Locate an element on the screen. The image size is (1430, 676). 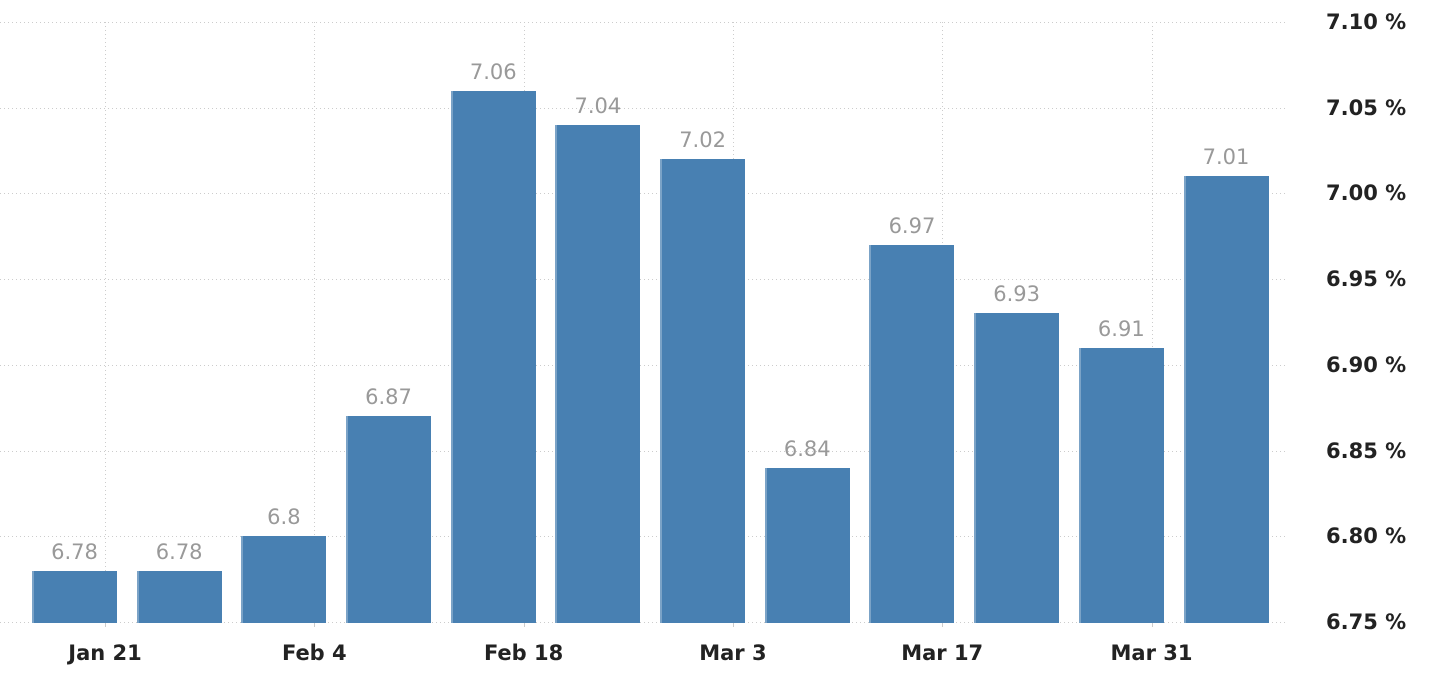
x-axis-label: Mar 17 is located at coordinates (942, 653).